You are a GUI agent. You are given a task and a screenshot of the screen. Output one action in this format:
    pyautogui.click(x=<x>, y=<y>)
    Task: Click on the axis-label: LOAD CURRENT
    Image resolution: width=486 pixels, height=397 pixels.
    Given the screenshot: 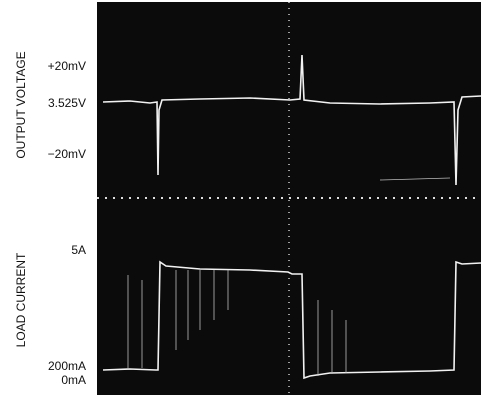 What is the action you would take?
    pyautogui.click(x=21, y=299)
    